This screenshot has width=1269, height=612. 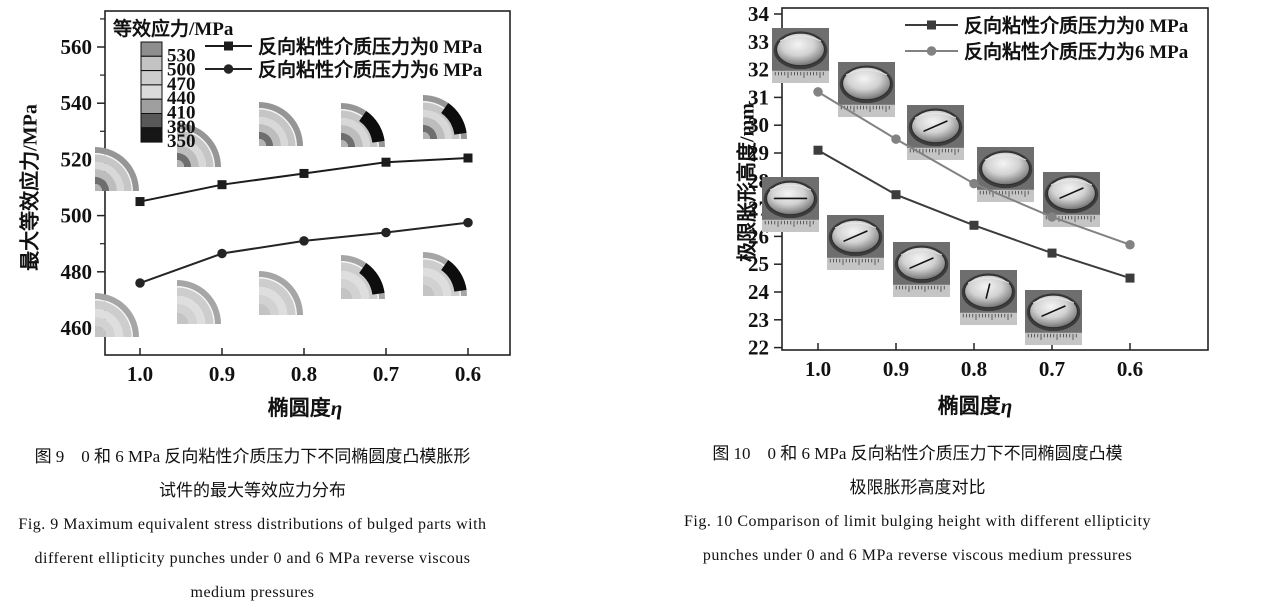 I want to click on fig10-y-tick-label: 23, so click(x=758, y=320).